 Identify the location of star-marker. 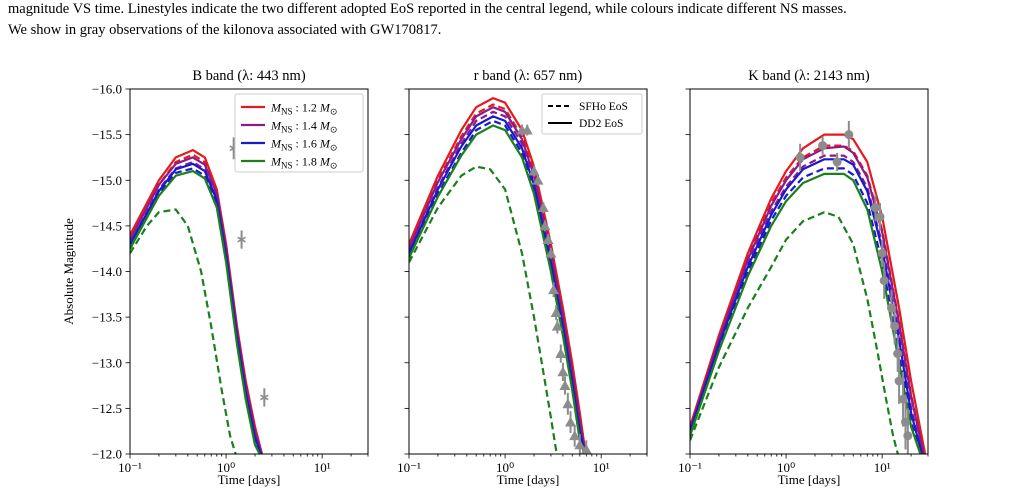
(264, 397).